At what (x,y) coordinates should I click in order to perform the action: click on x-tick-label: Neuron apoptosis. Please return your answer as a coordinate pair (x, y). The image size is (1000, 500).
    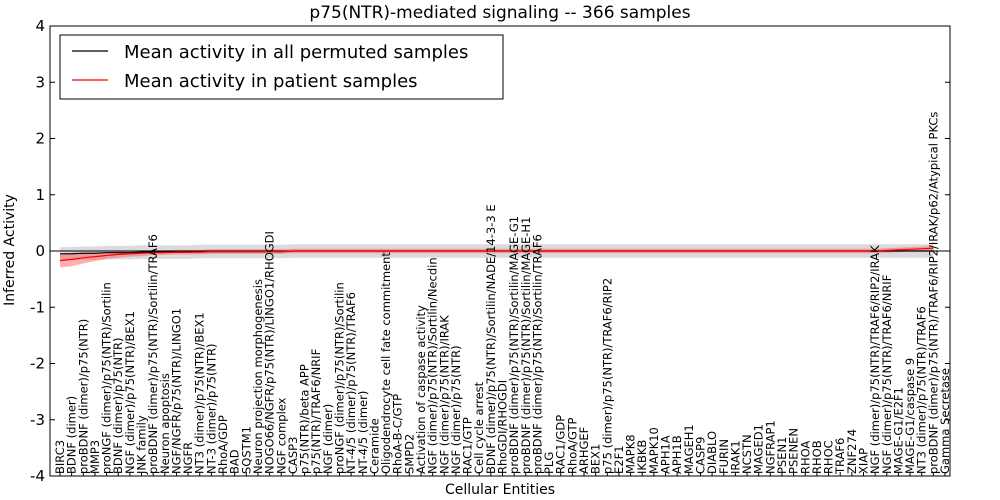
    Looking at the image, I should click on (165, 423).